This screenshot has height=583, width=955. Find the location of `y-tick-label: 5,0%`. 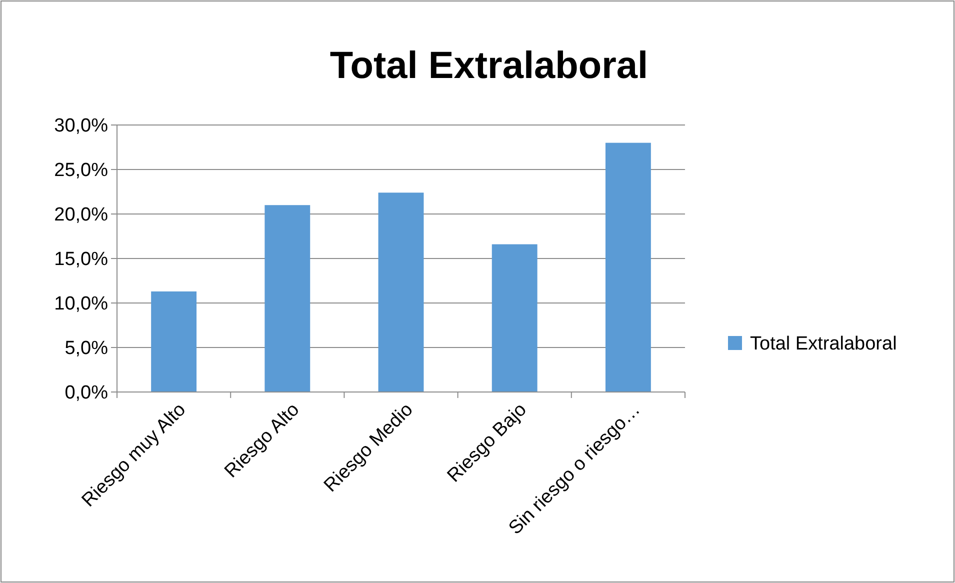

y-tick-label: 5,0% is located at coordinates (86, 349).